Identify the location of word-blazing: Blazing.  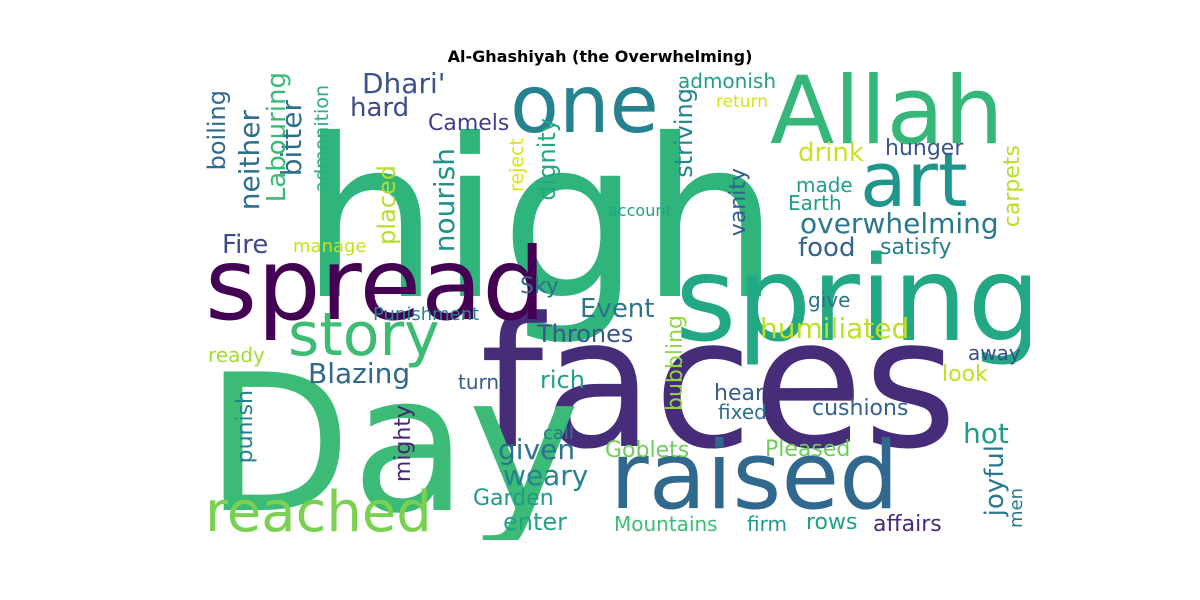
(359, 373).